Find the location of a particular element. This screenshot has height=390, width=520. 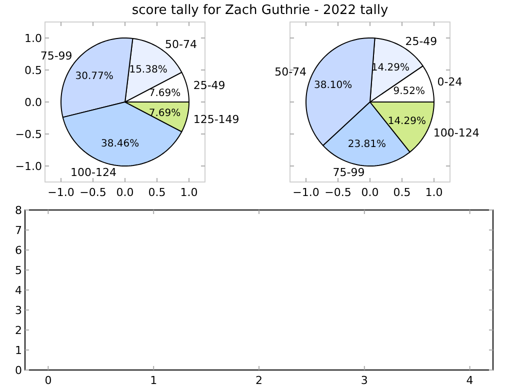

x-tick-label: 4 is located at coordinates (470, 380).